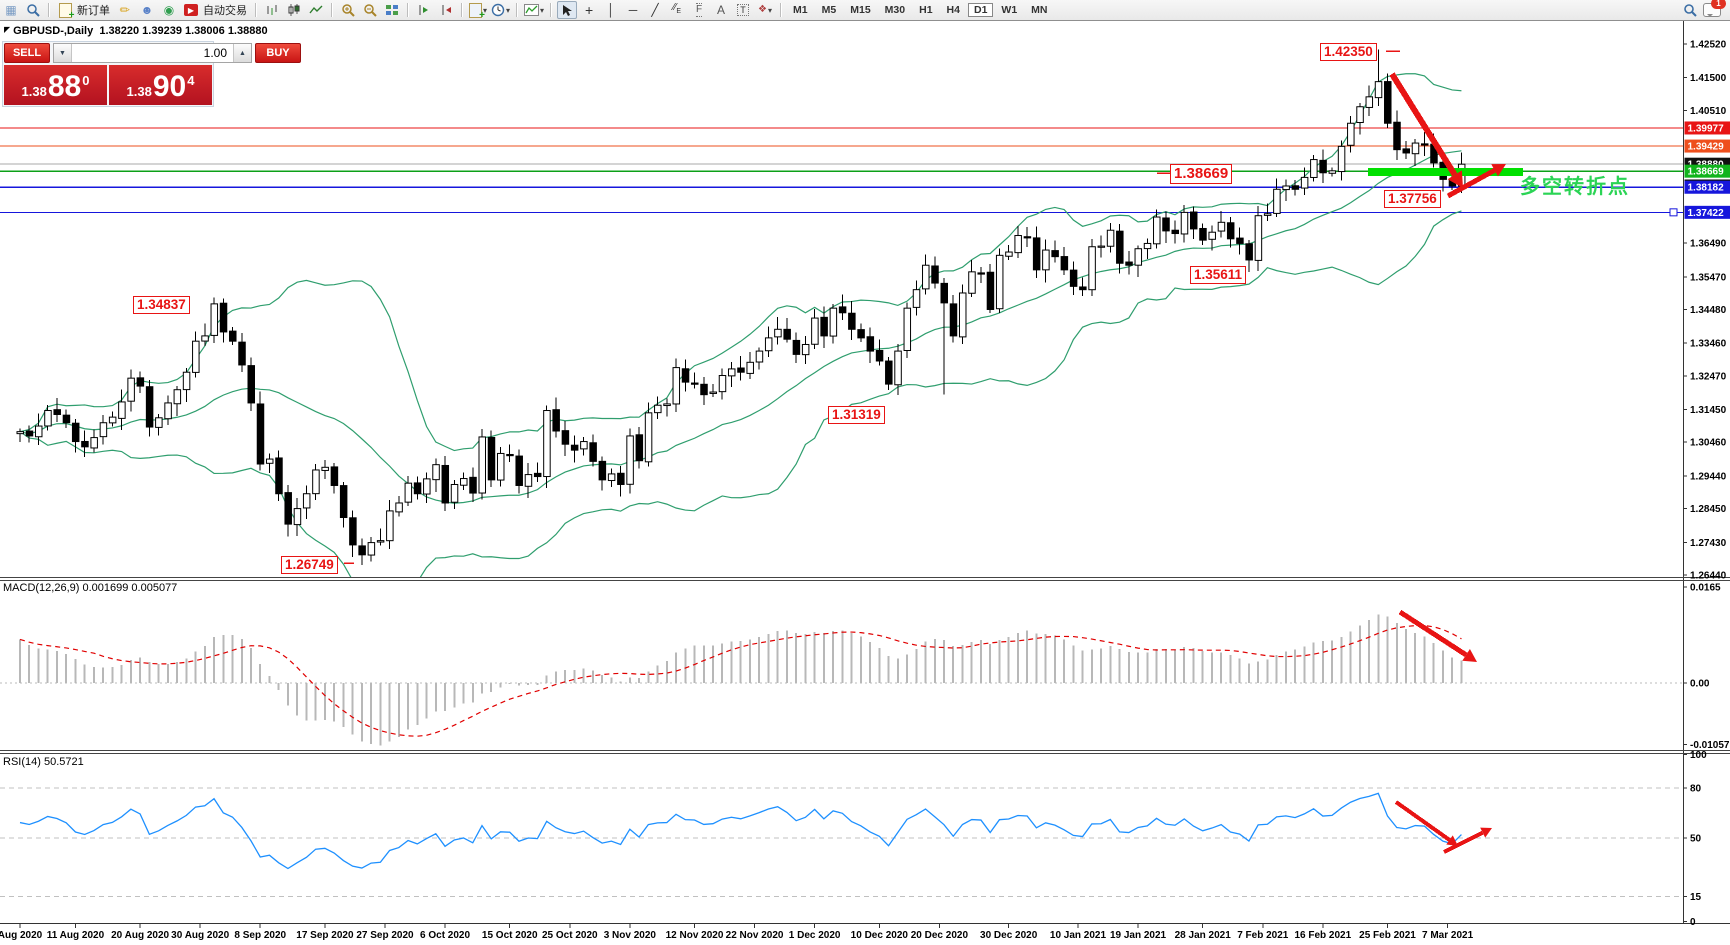 This screenshot has width=1730, height=945. What do you see at coordinates (1673, 212) in the screenshot?
I see `line-handle` at bounding box center [1673, 212].